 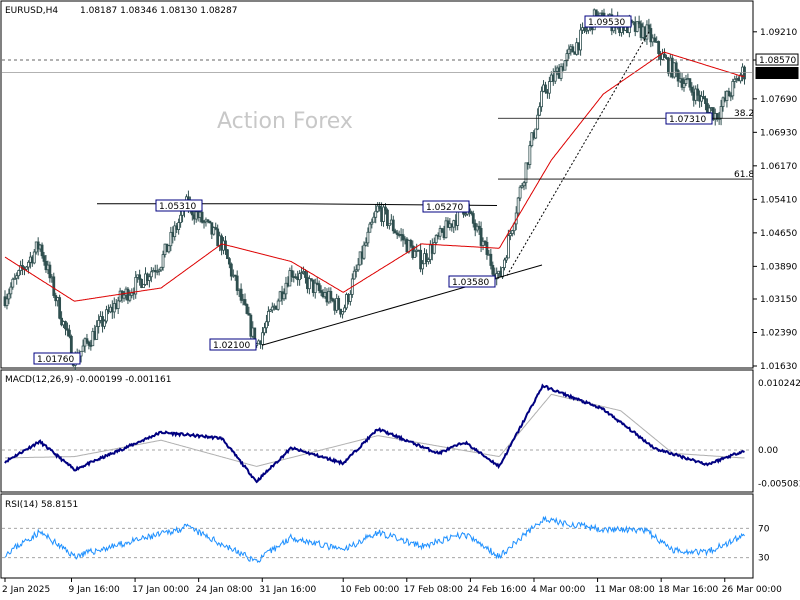 I want to click on x-tick-label: 11 Mar 08:00, so click(x=625, y=590).